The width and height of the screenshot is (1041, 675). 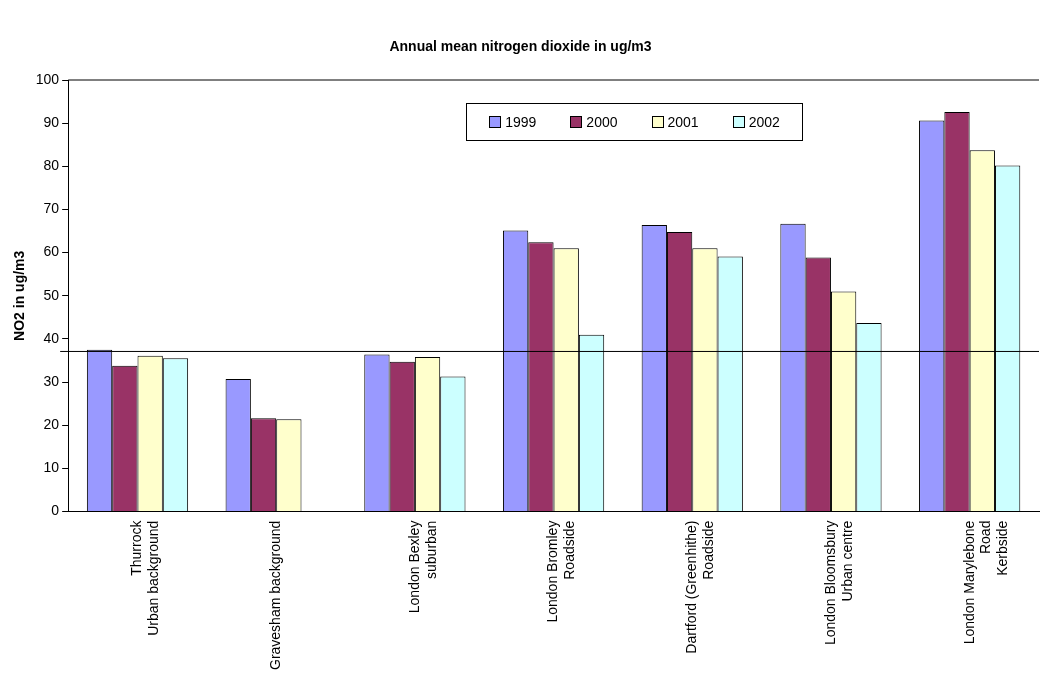 What do you see at coordinates (51, 424) in the screenshot?
I see `y-tick-label: 20` at bounding box center [51, 424].